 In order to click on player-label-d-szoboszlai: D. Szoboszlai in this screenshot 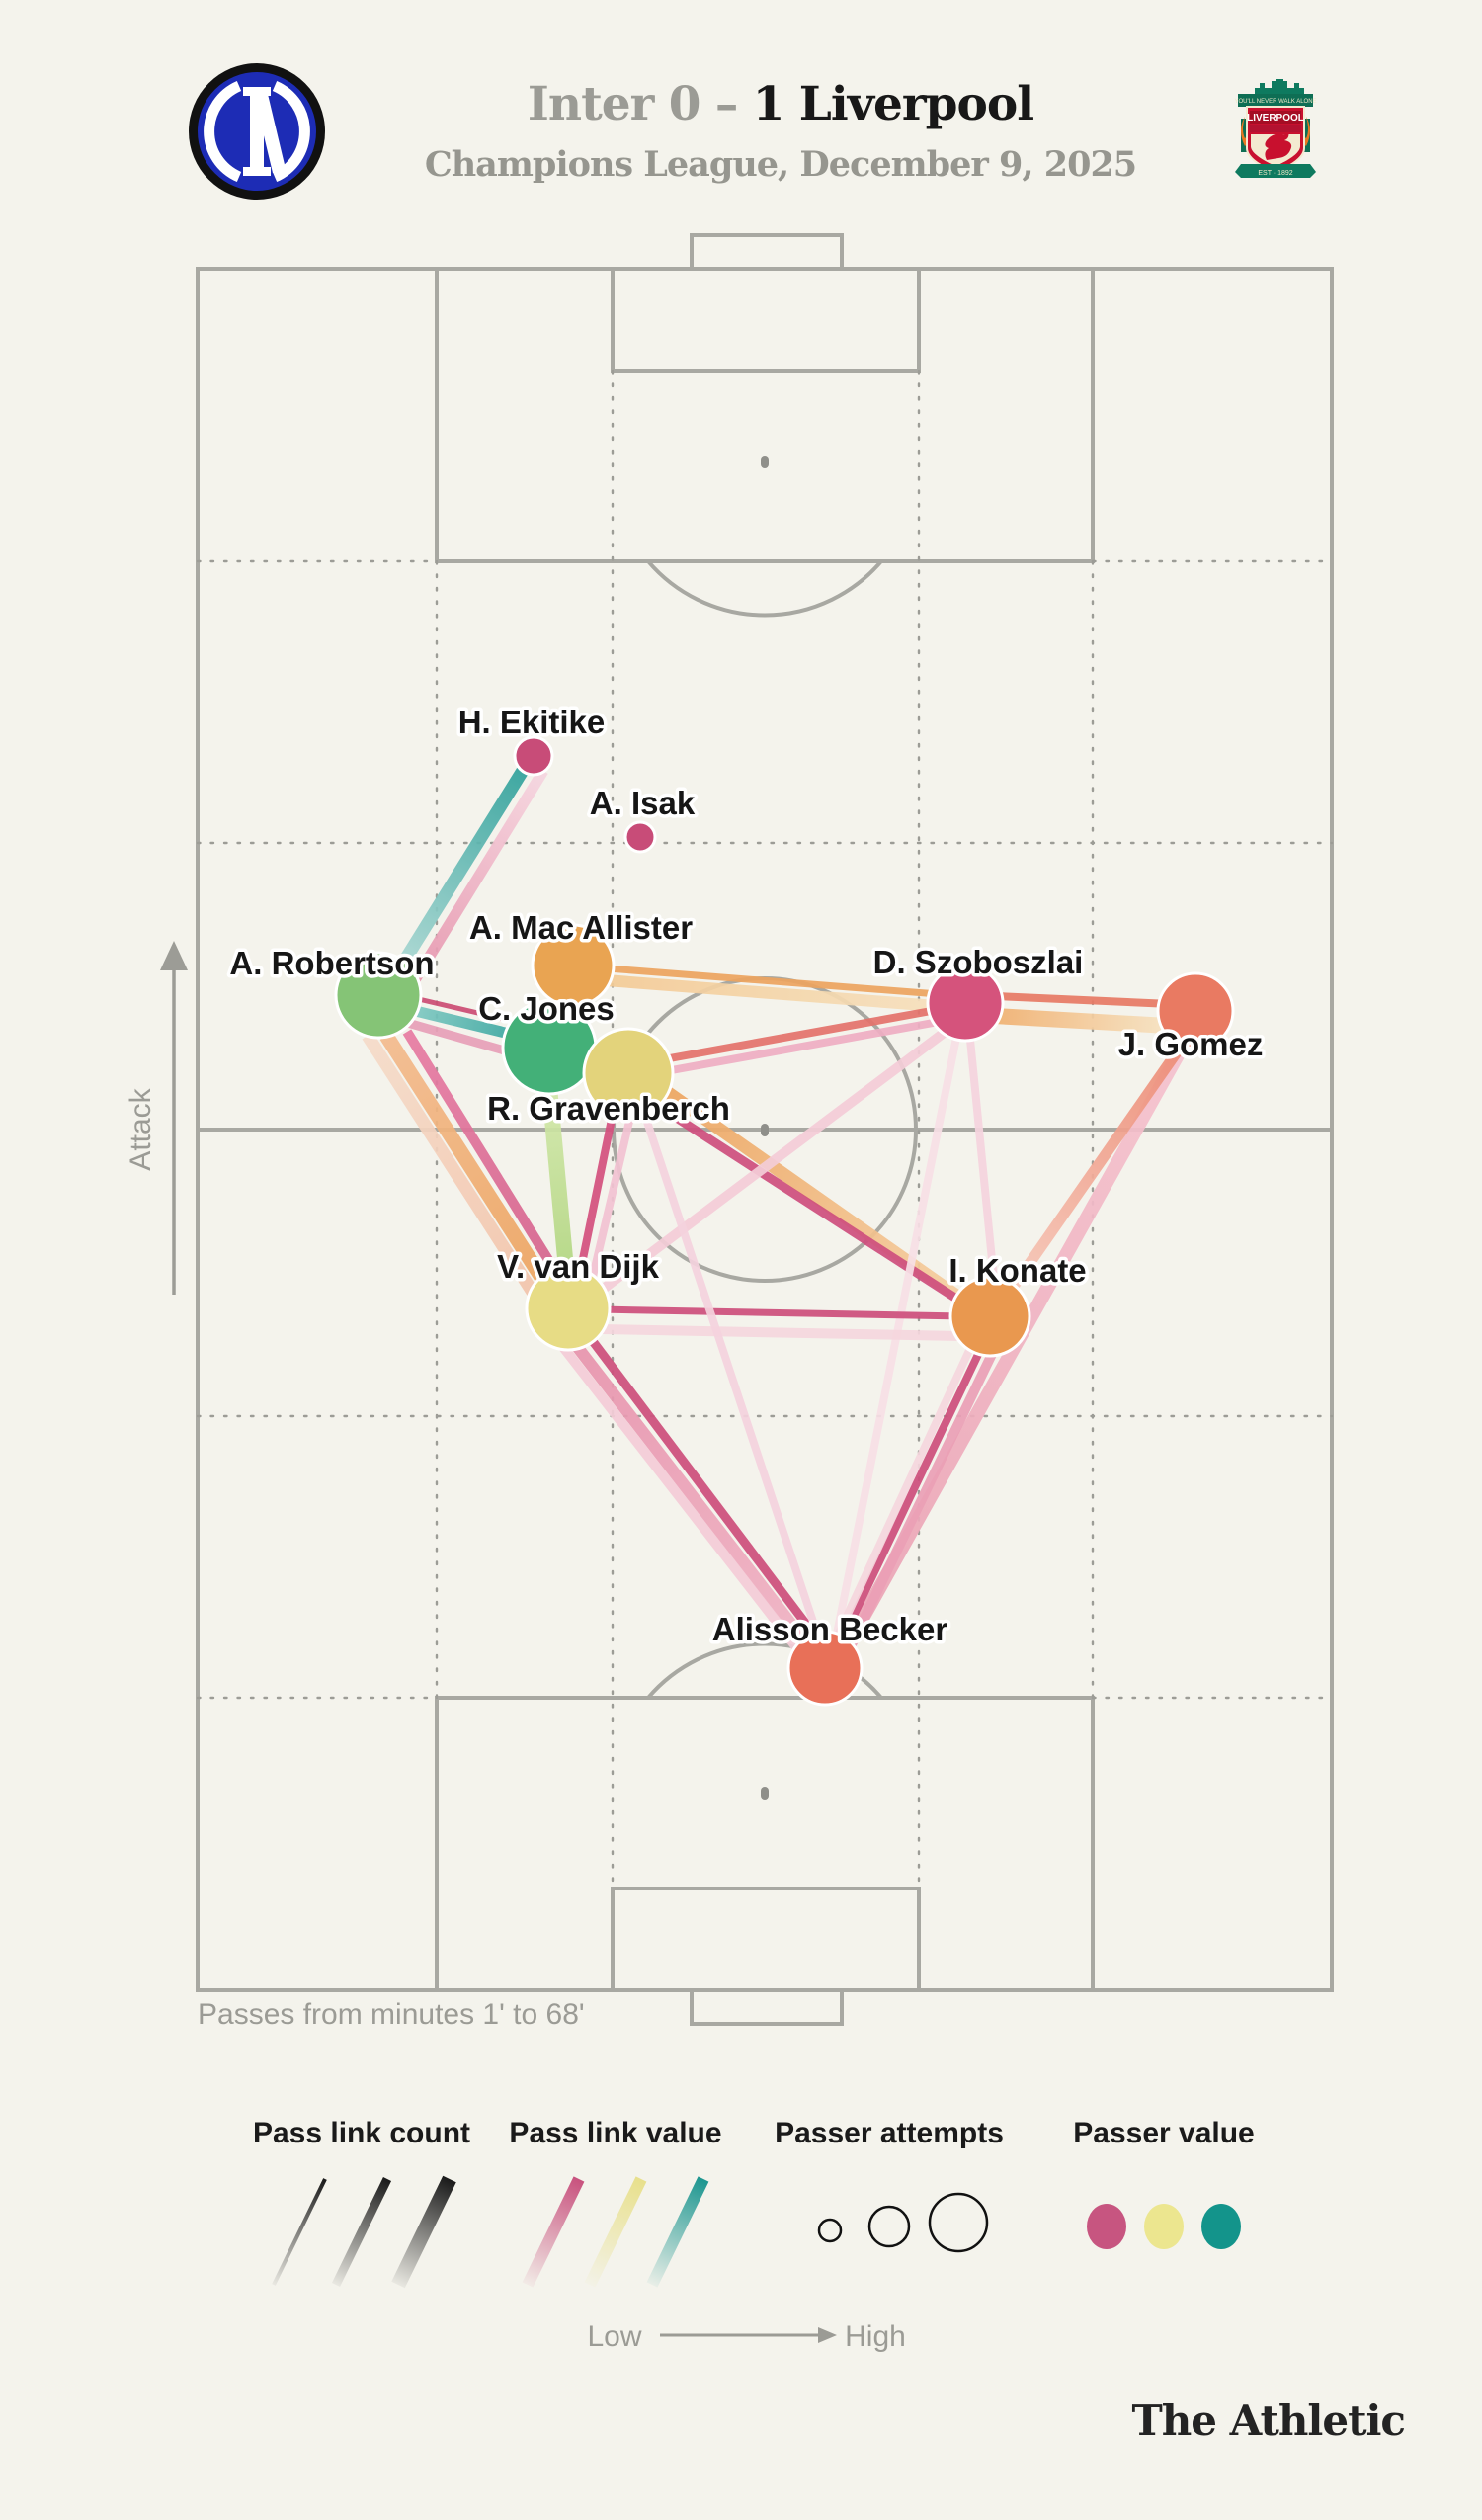, I will do `click(978, 962)`.